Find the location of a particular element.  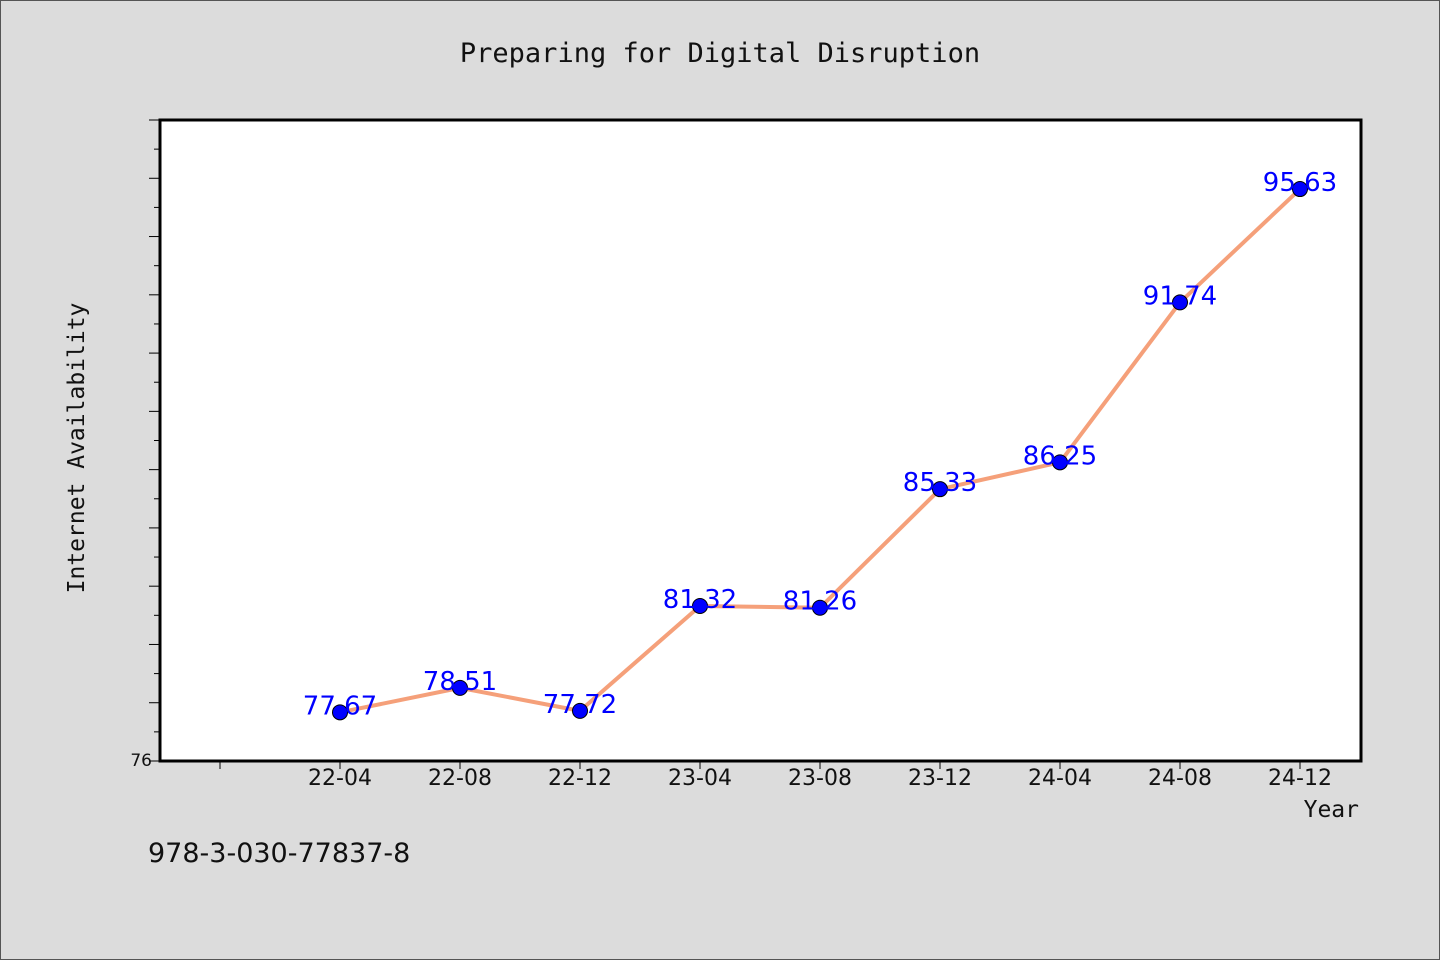

x-tick-label: 22-08 is located at coordinates (460, 778).